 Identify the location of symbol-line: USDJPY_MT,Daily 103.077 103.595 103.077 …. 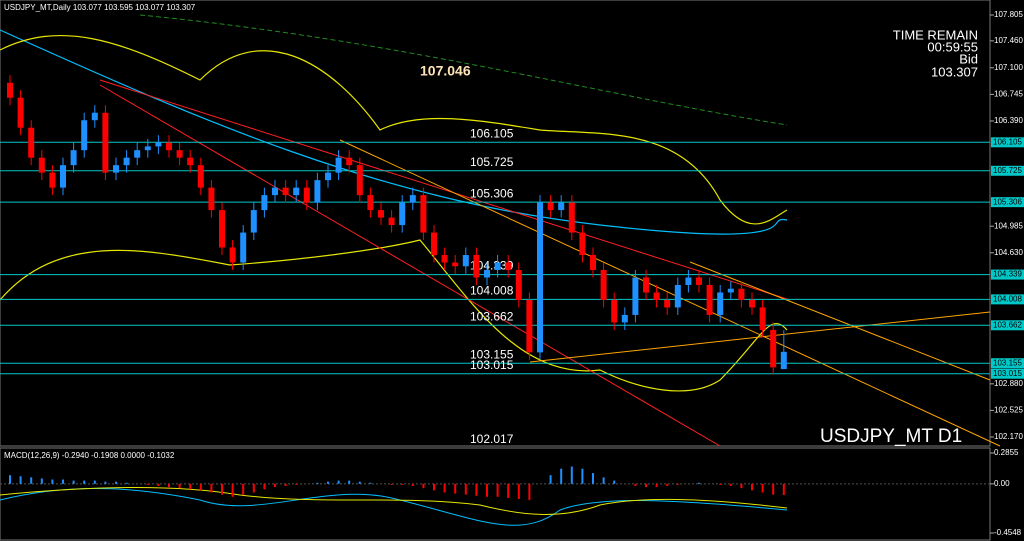
(100, 7).